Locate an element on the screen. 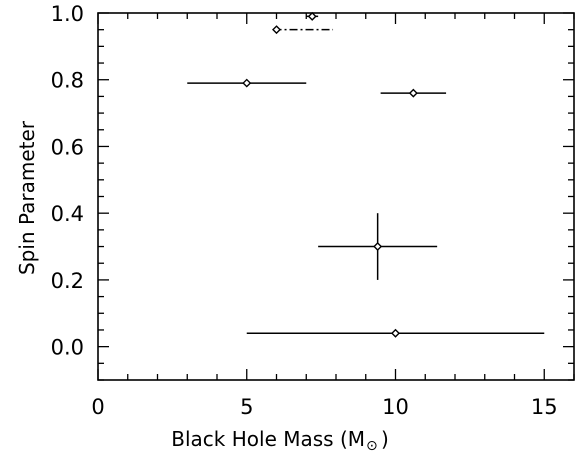 Image resolution: width=588 pixels, height=452 pixels. x-tick-label: 15 is located at coordinates (544, 407).